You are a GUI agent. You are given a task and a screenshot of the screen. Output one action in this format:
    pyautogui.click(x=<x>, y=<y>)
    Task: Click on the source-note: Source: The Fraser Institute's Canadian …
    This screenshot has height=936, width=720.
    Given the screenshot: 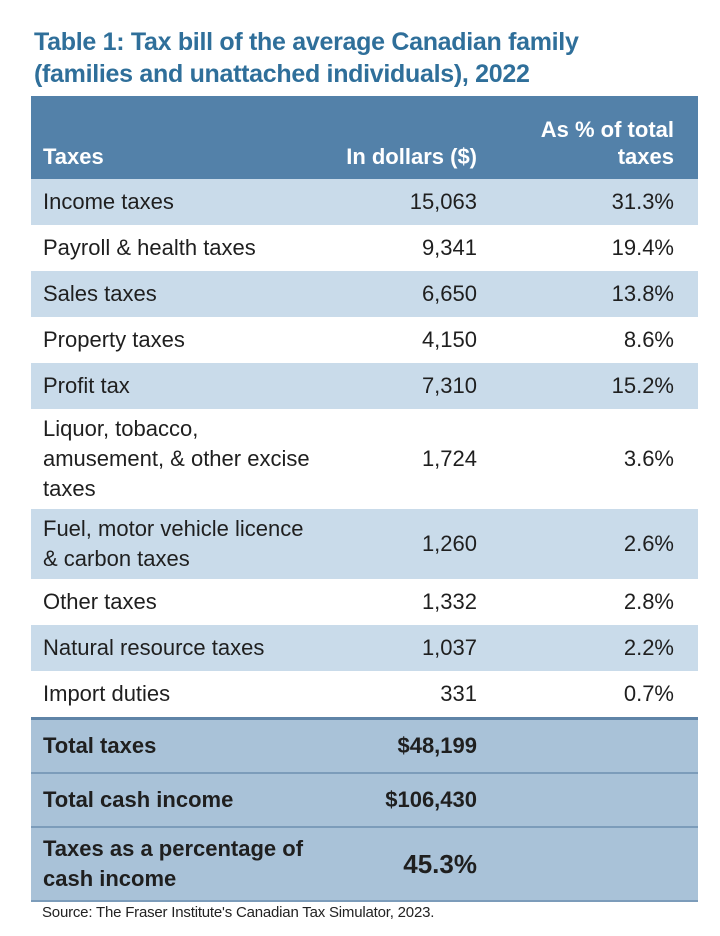 What is the action you would take?
    pyautogui.click(x=238, y=912)
    